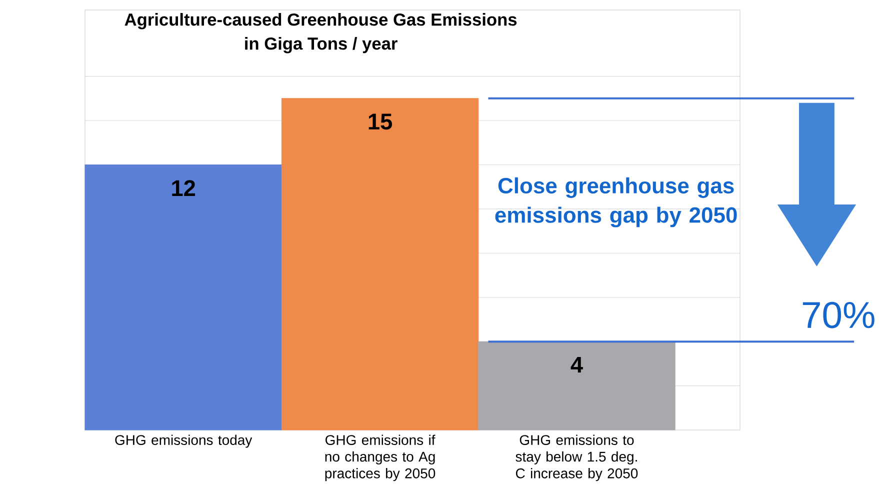 The height and width of the screenshot is (501, 879). I want to click on x-tick-label: GHG emissions to stay below 1.5 deg. C increase by 2050, so click(577, 458).